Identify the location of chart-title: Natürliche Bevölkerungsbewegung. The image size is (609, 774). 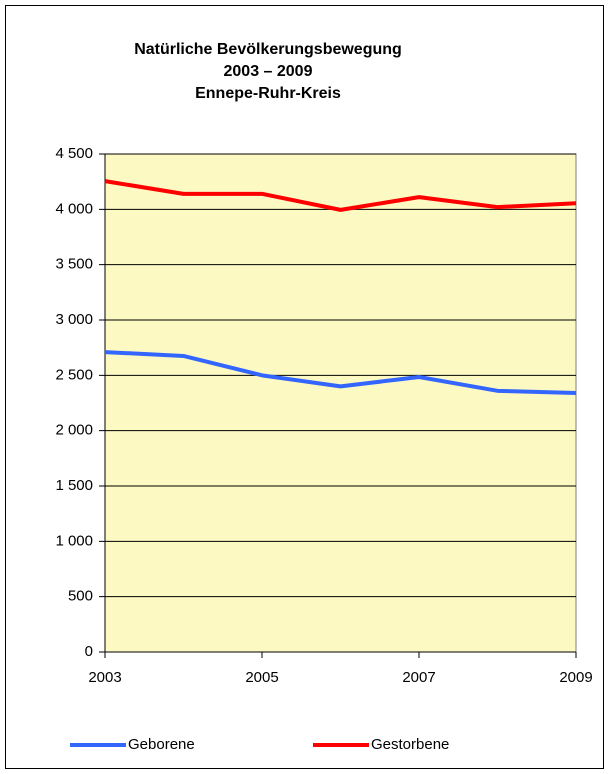
(268, 49).